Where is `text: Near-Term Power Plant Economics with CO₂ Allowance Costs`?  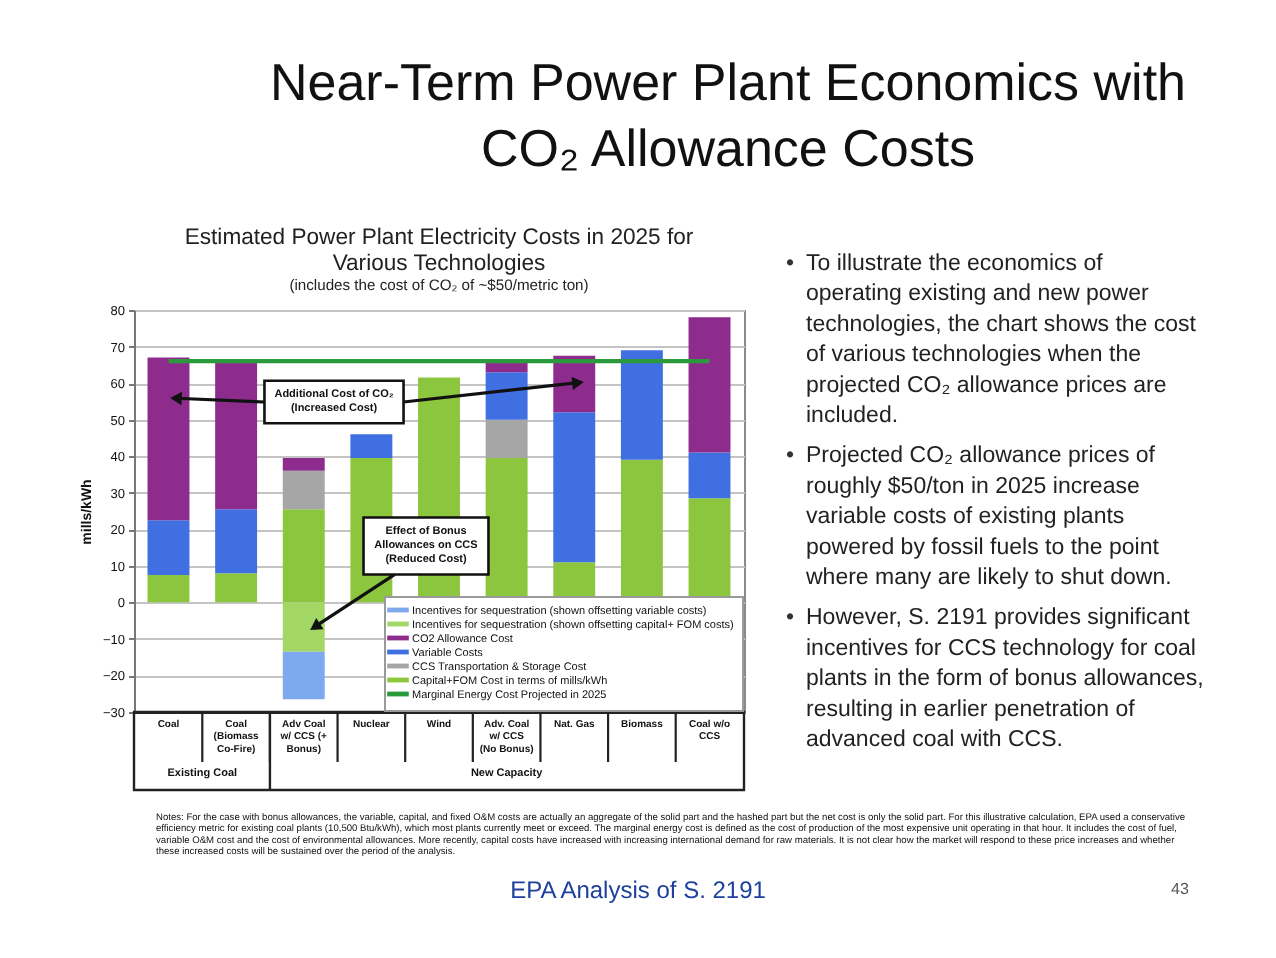
text: Near-Term Power Plant Economics with CO₂ Allowance Costs is located at coordinates (728, 115).